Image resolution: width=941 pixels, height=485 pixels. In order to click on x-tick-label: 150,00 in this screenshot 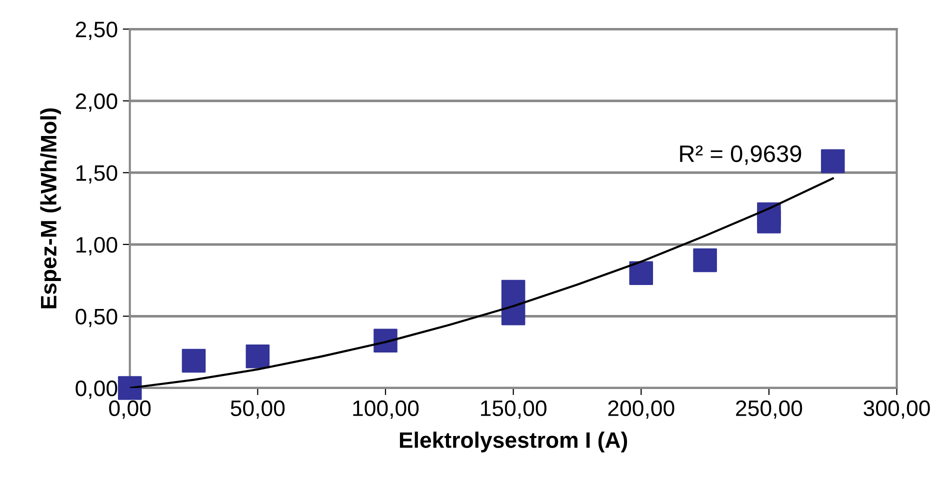, I will do `click(513, 409)`.